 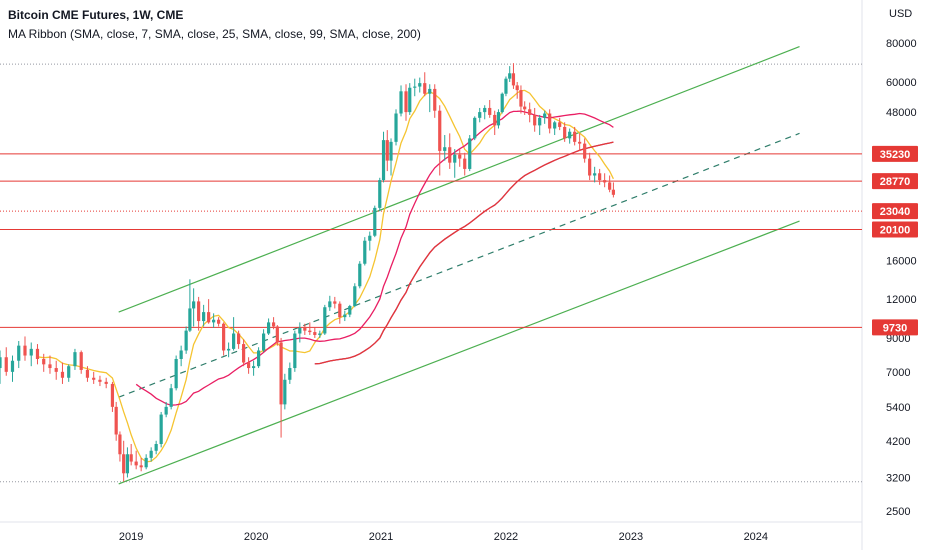 I want to click on price-tag-35230: 35230, so click(x=895, y=153).